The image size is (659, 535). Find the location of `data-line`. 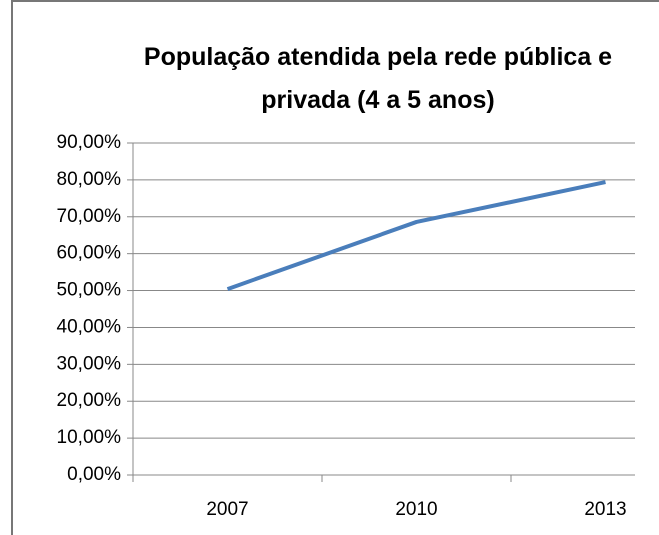

data-line is located at coordinates (416, 235).